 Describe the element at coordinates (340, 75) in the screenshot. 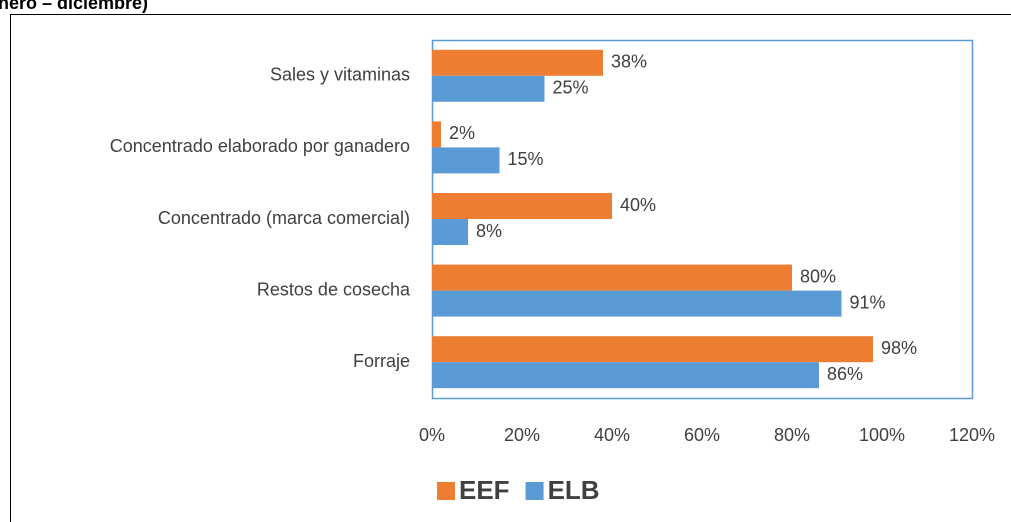

I see `y-tick-label: Sales y vitaminas` at that location.